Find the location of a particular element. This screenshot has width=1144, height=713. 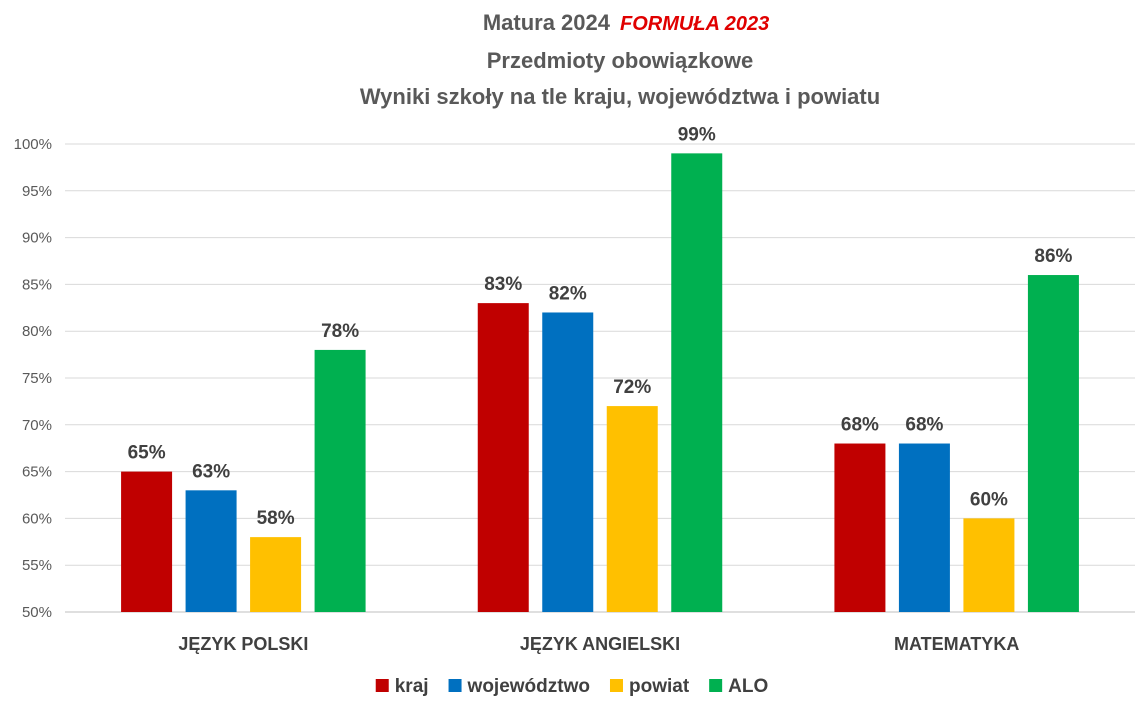

data-label: 83% is located at coordinates (503, 284).